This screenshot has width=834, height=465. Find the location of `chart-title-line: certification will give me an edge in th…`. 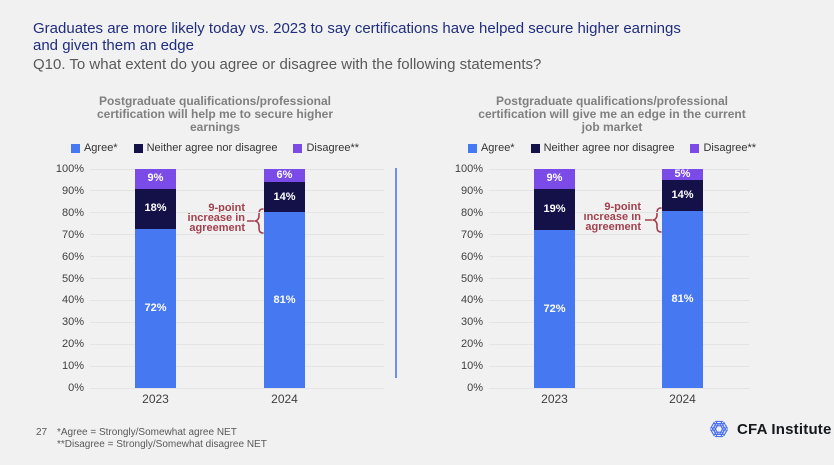

chart-title-line: certification will give me an edge in th… is located at coordinates (612, 114).